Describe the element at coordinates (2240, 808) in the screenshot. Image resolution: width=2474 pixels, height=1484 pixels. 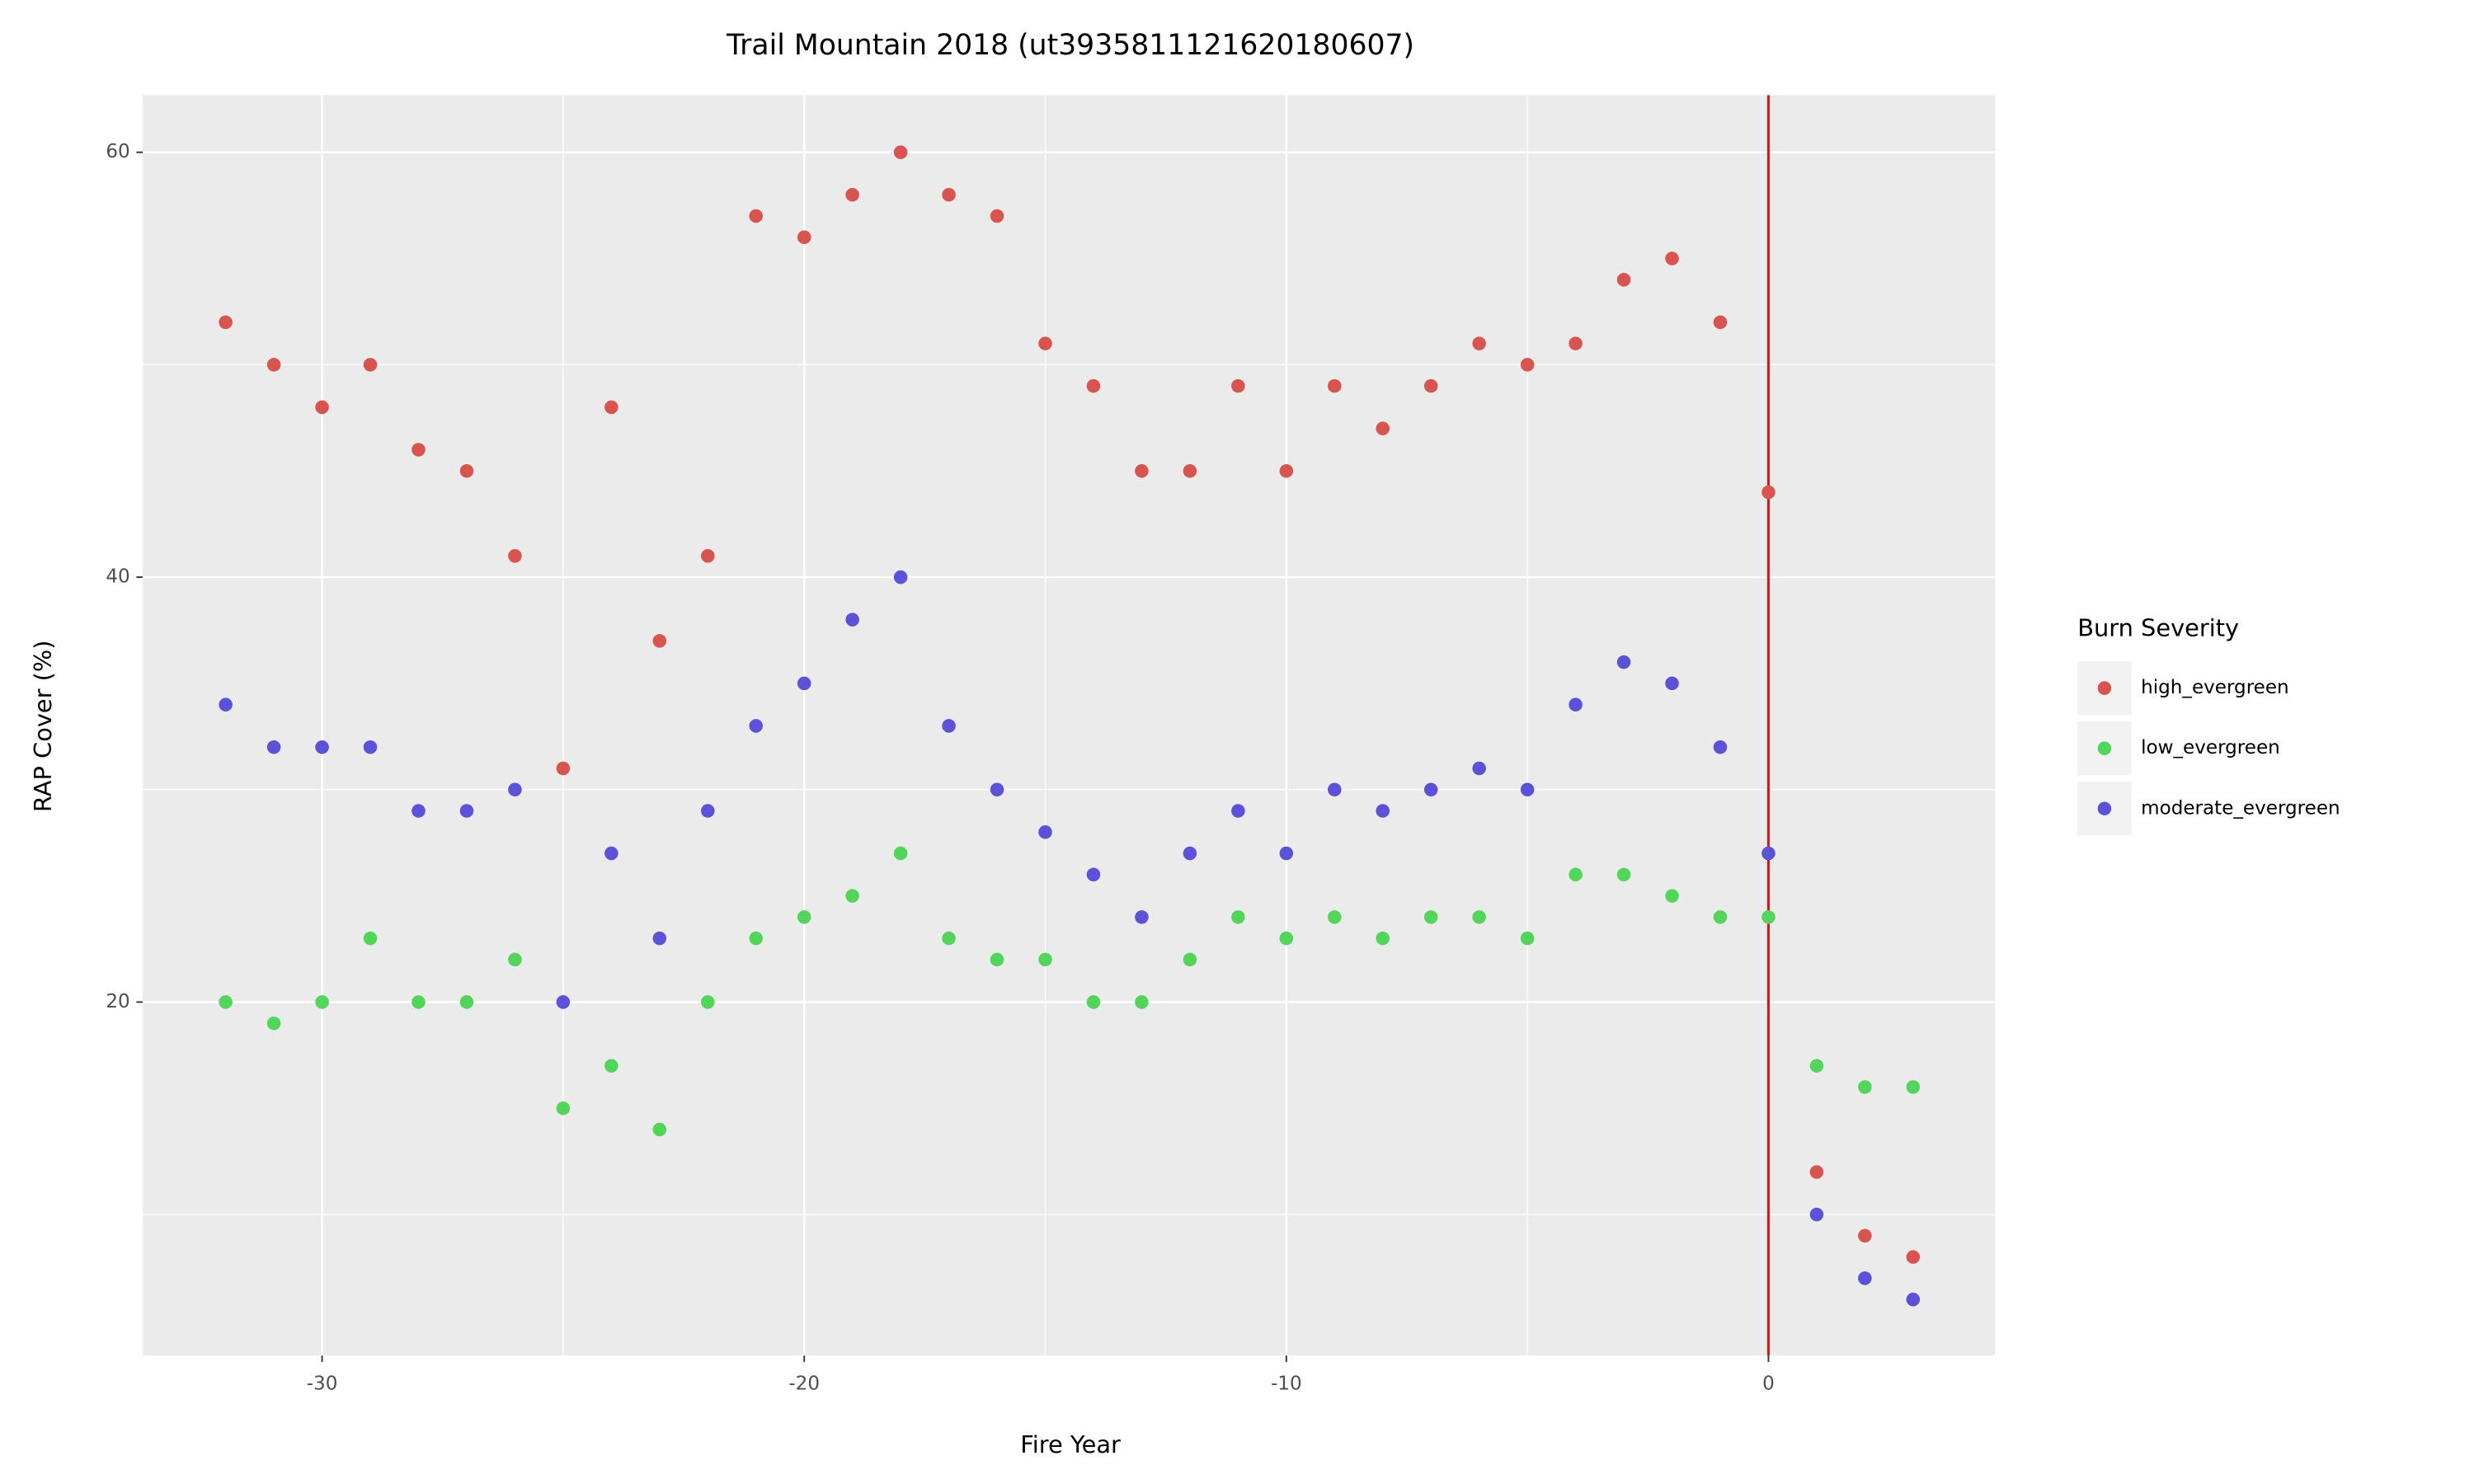
I see `legend-label: moderate_evergreen` at that location.